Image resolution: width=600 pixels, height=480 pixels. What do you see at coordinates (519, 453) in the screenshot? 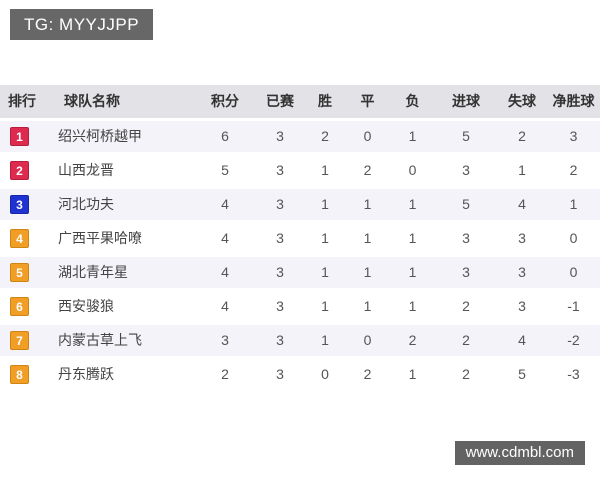
I see `website-watermark-badge: www.cdmbl.com` at bounding box center [519, 453].